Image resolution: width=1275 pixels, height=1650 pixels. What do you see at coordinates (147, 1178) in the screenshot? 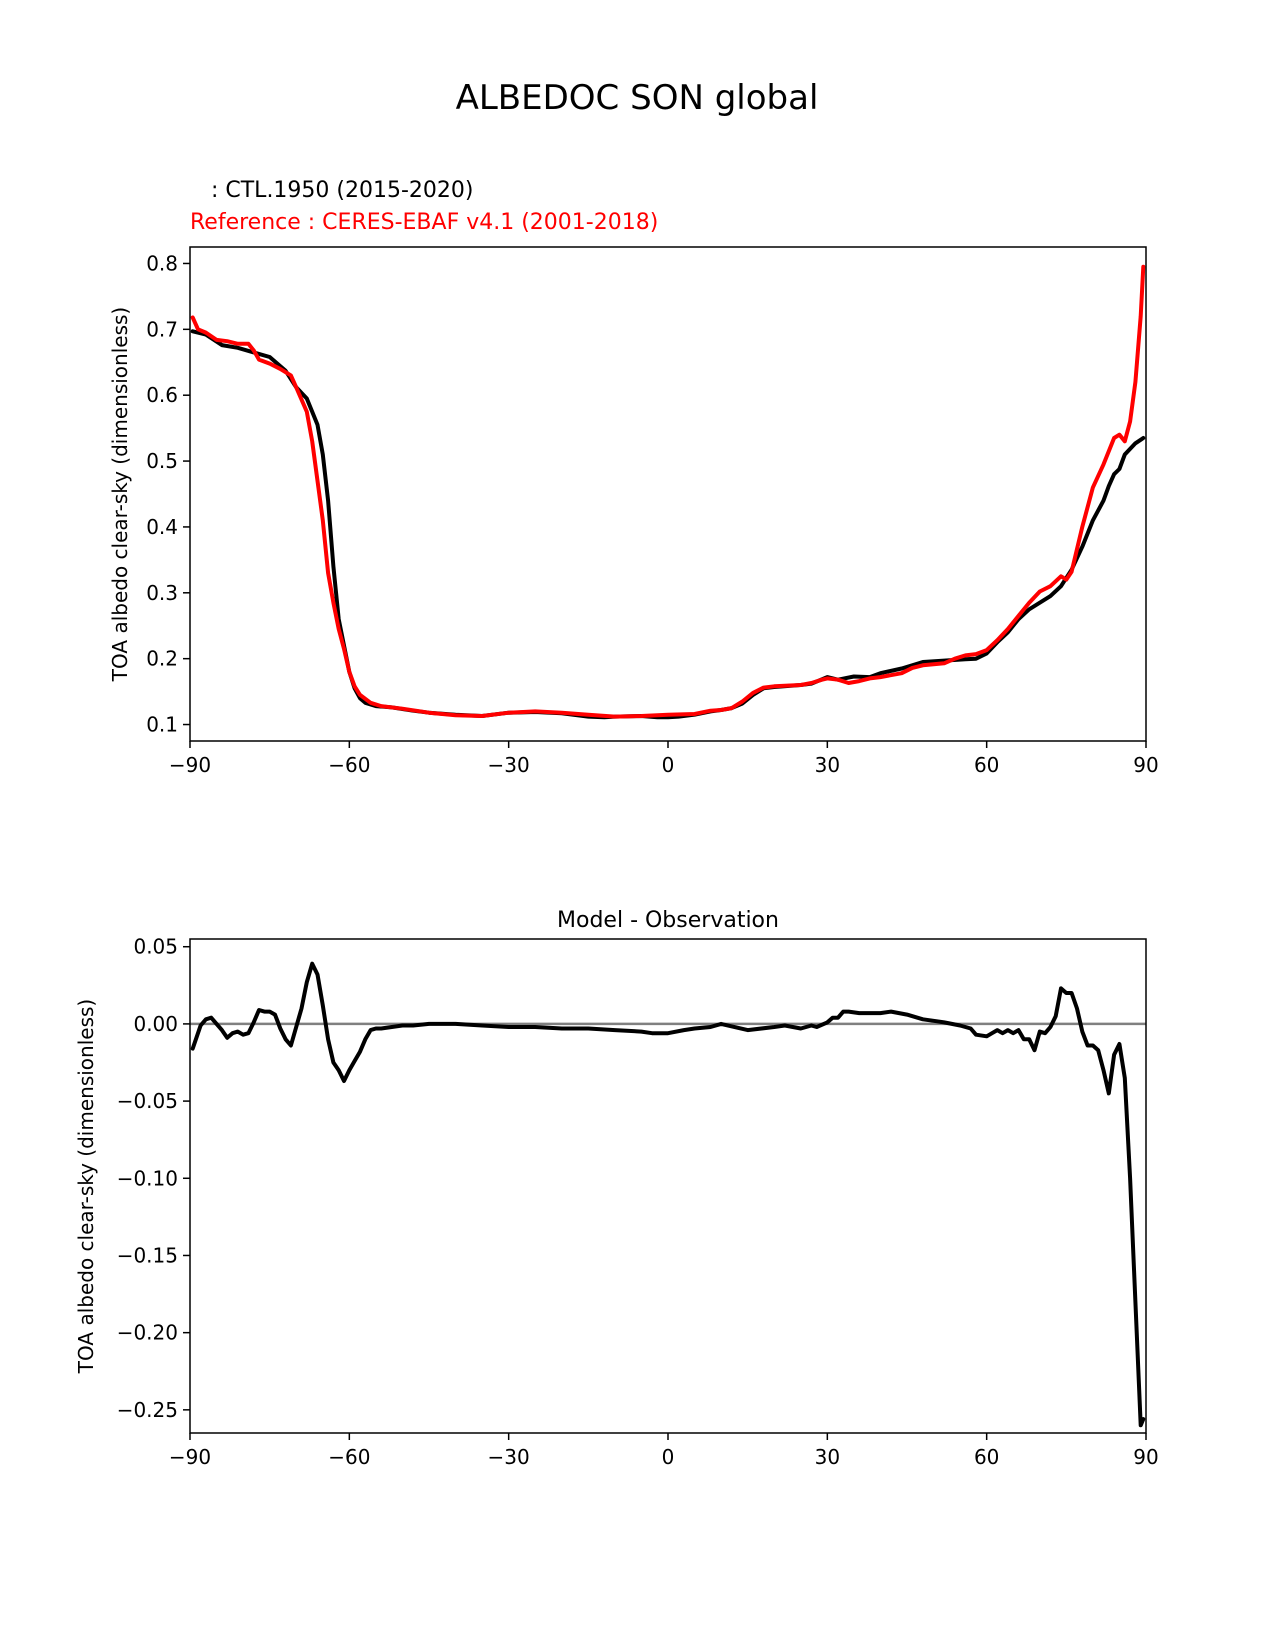
I see `y-tick-label: −0.10` at bounding box center [147, 1178].